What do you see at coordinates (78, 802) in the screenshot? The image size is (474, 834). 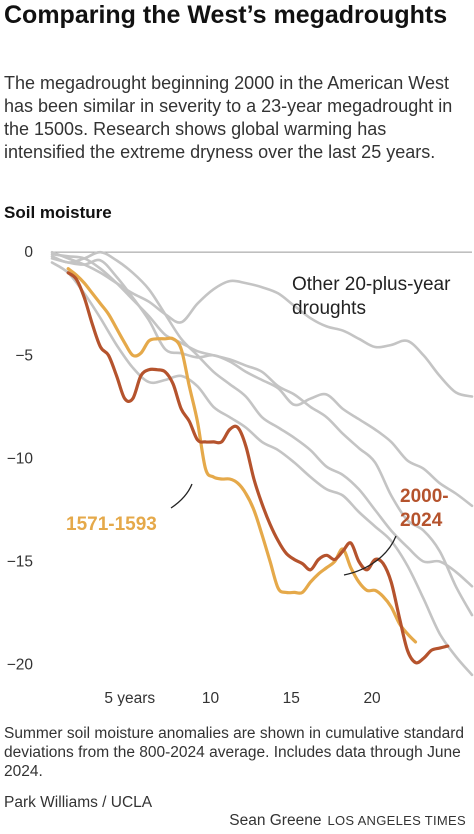 I see `source-credit: Park Williams / UCLA` at bounding box center [78, 802].